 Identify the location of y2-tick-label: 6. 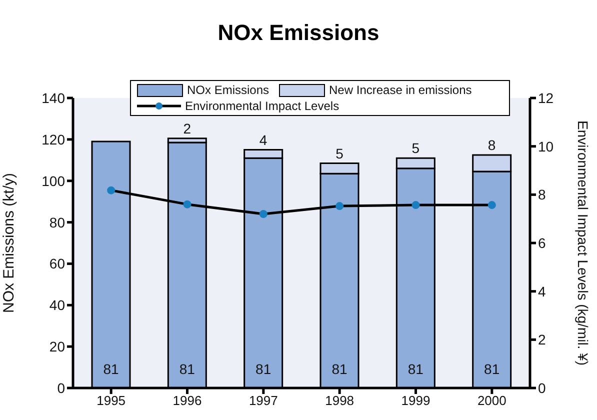
(542, 242).